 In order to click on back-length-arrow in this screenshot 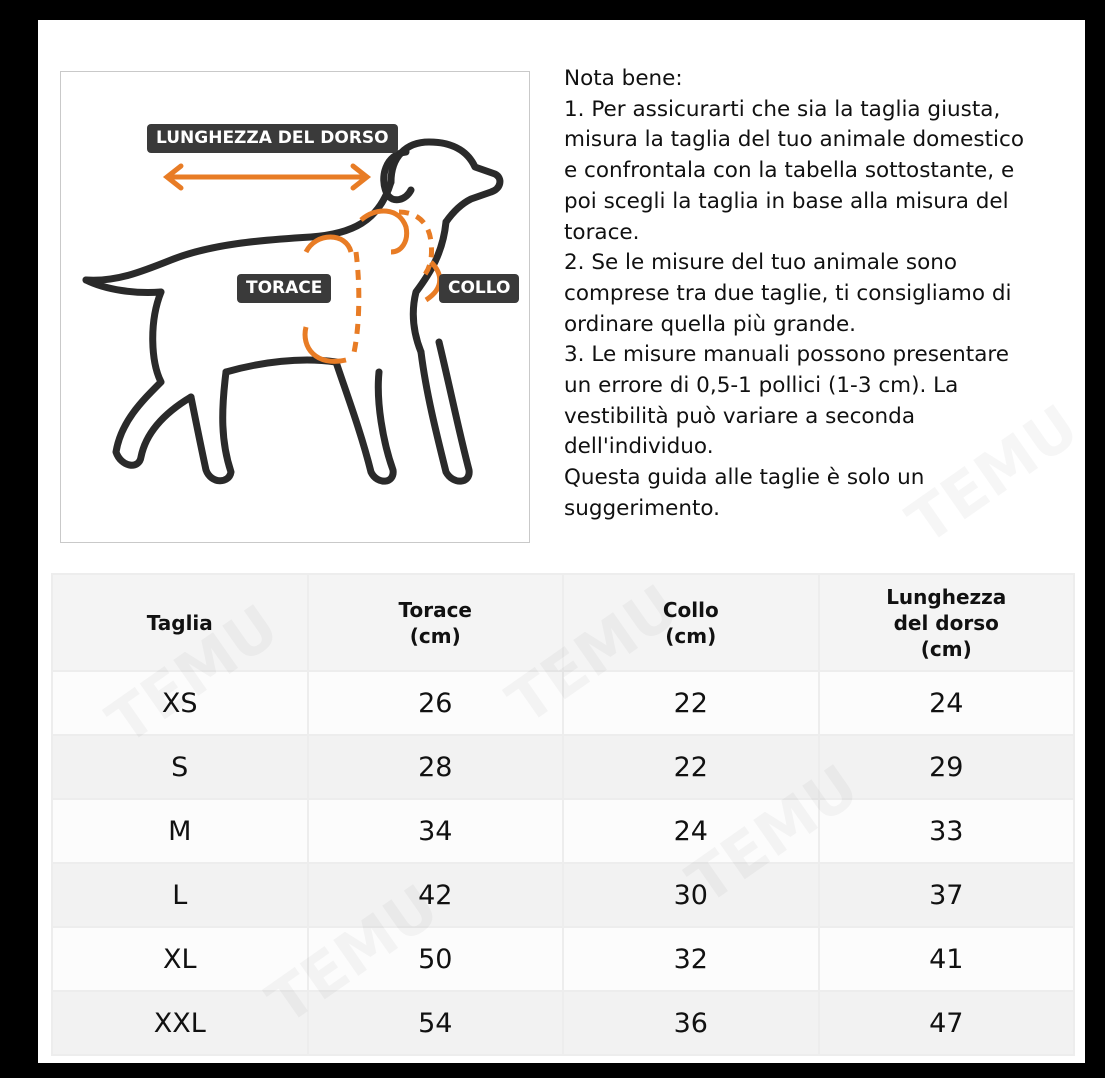, I will do `click(267, 177)`.